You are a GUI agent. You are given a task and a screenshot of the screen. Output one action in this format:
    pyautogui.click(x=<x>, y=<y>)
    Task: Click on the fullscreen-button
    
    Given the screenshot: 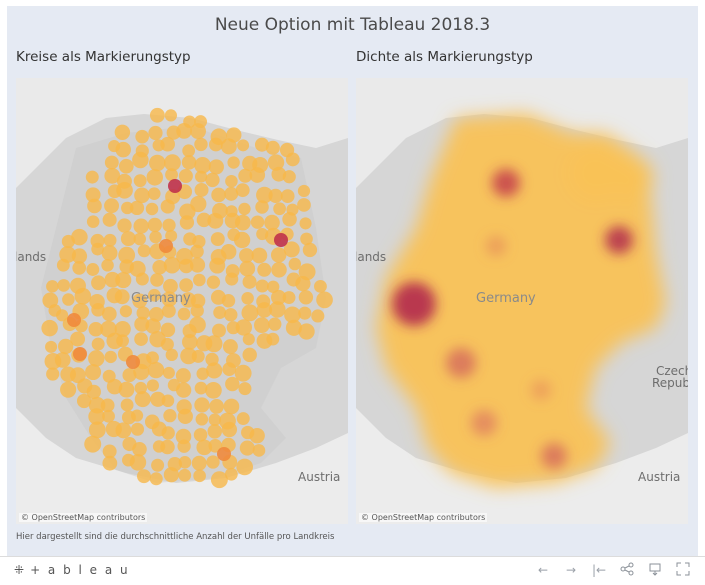 What is the action you would take?
    pyautogui.click(x=683, y=570)
    